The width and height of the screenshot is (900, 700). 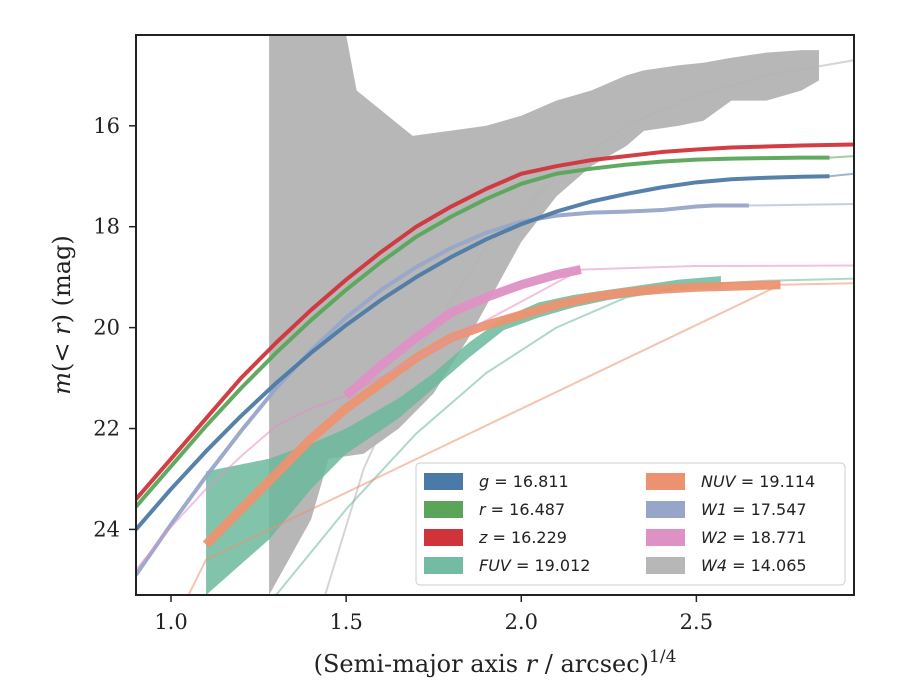 What do you see at coordinates (106, 328) in the screenshot?
I see `y-tick-label: 20` at bounding box center [106, 328].